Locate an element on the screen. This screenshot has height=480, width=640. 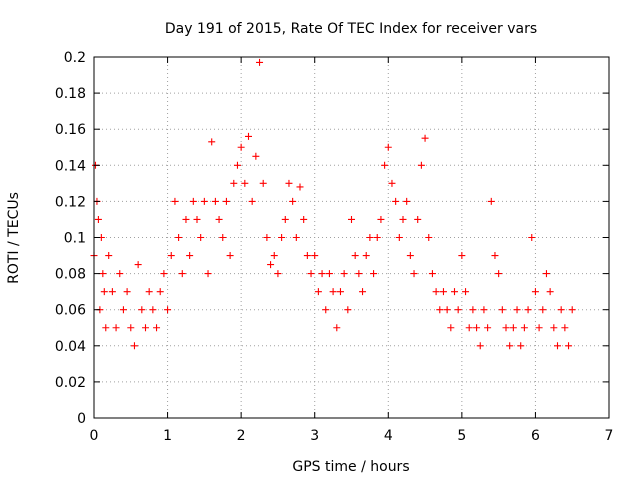
y-tick-label: 0.02 is located at coordinates (70, 383).